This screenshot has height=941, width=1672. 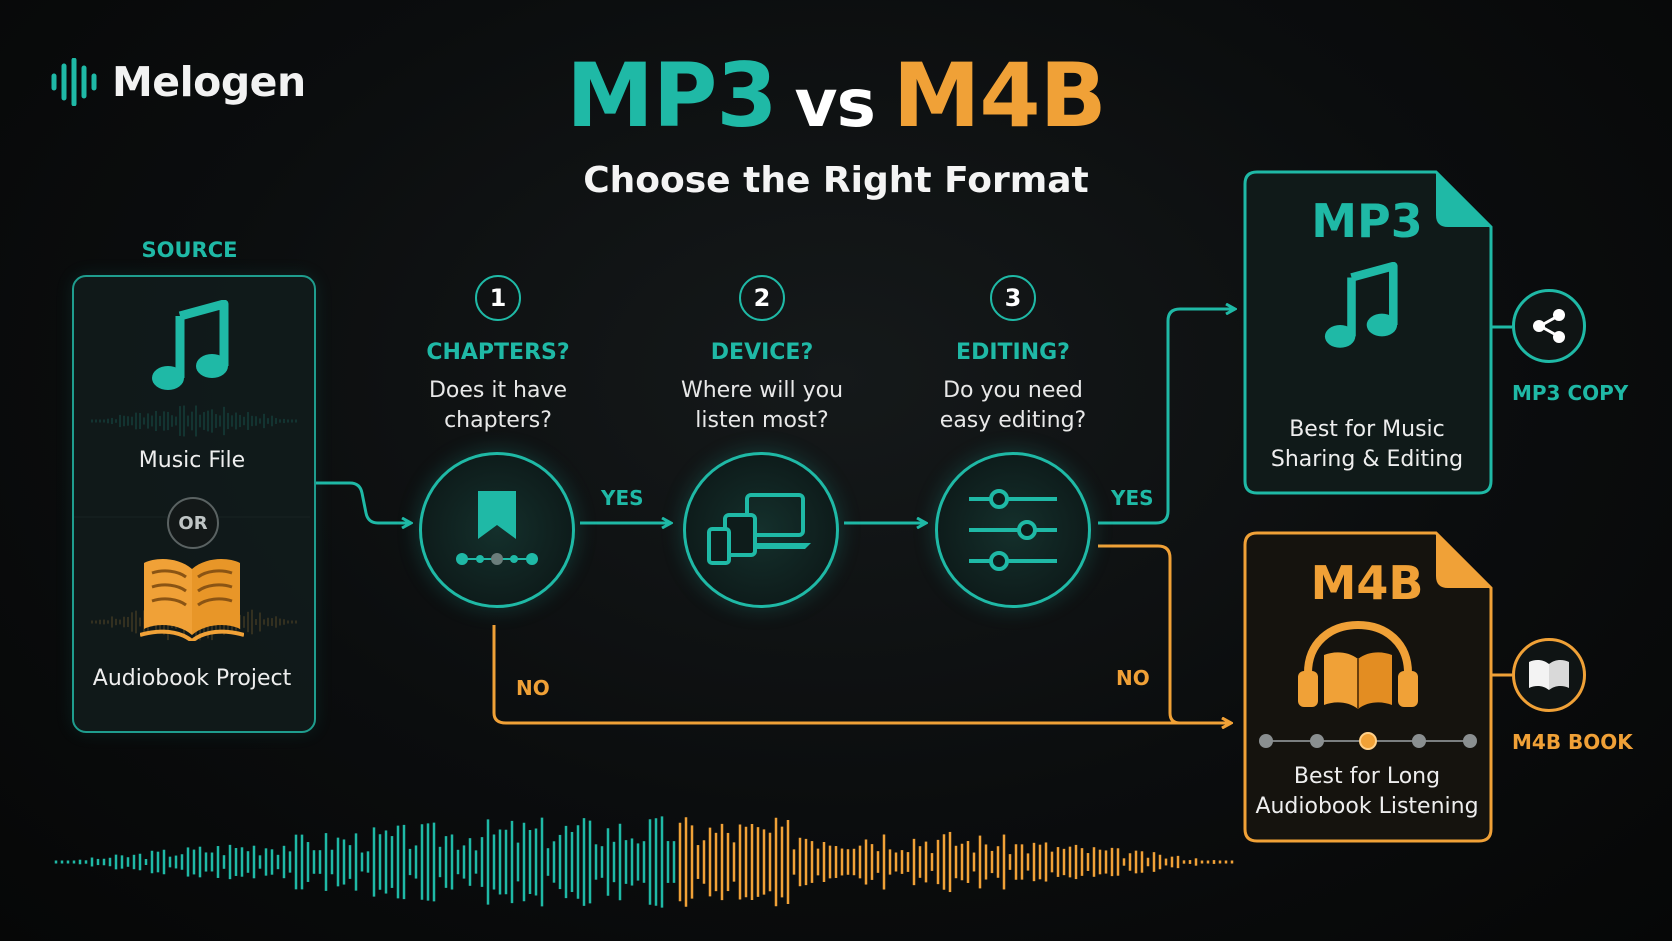 What do you see at coordinates (836, 180) in the screenshot?
I see `page-subtitle: Choose the Right Format` at bounding box center [836, 180].